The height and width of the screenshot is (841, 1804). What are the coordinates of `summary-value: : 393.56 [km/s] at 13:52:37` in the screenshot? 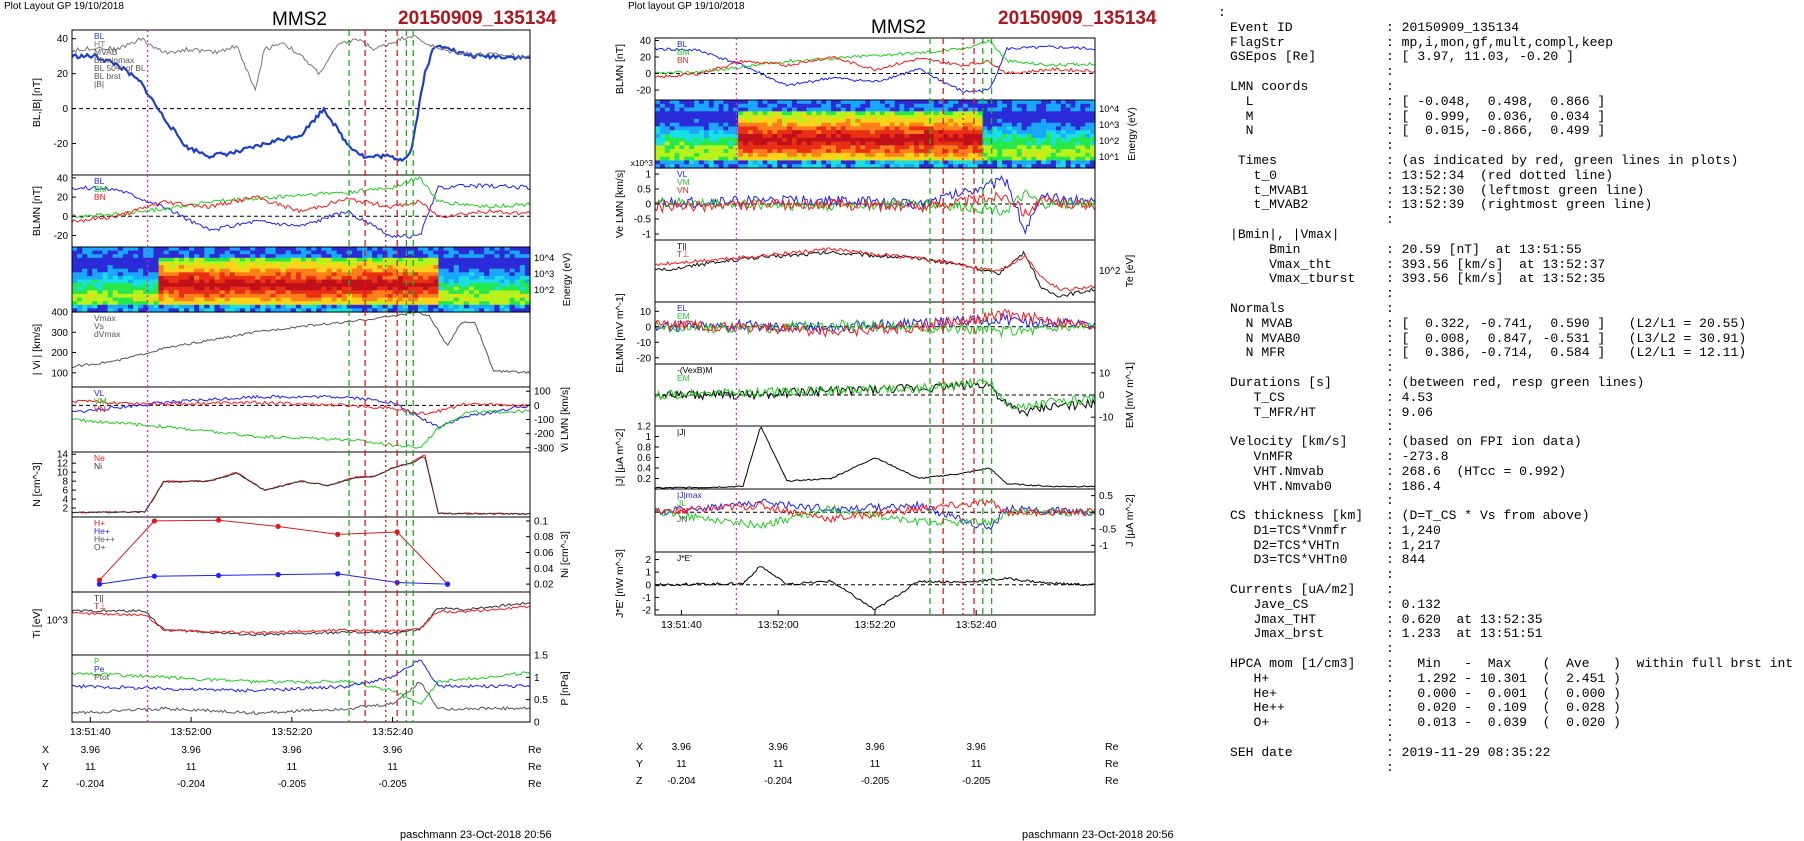 It's located at (1496, 264).